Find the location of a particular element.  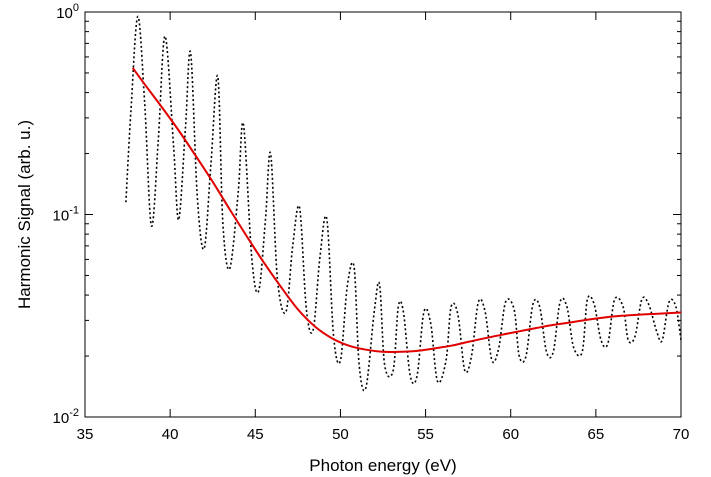

x-tick-label: 60 is located at coordinates (510, 434).